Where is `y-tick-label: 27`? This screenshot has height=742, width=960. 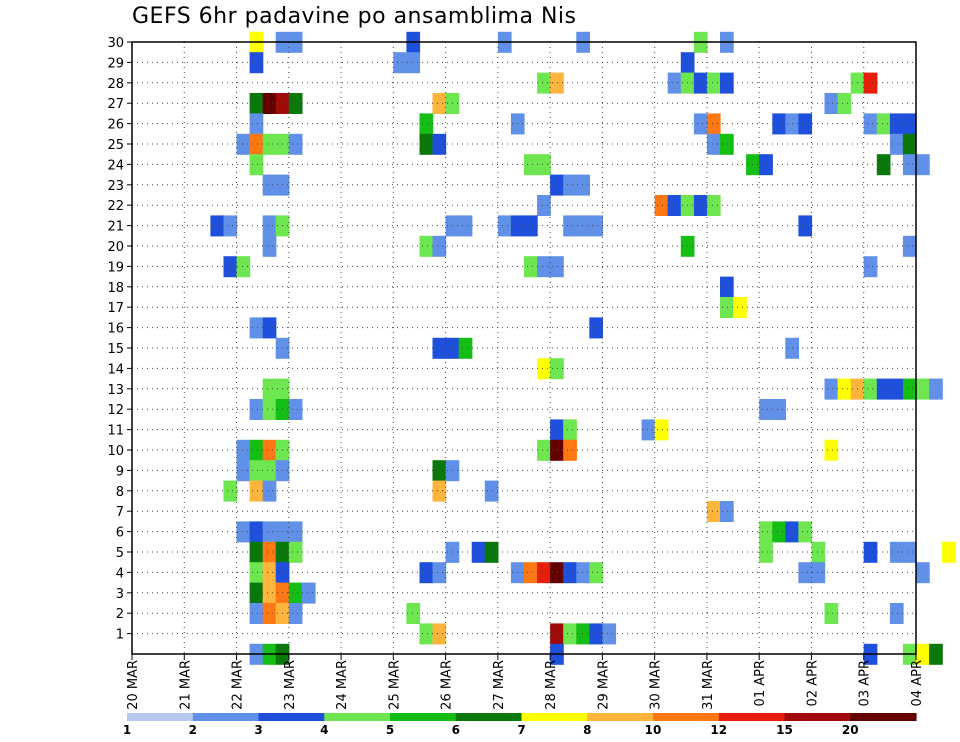
y-tick-label: 27 is located at coordinates (115, 104).